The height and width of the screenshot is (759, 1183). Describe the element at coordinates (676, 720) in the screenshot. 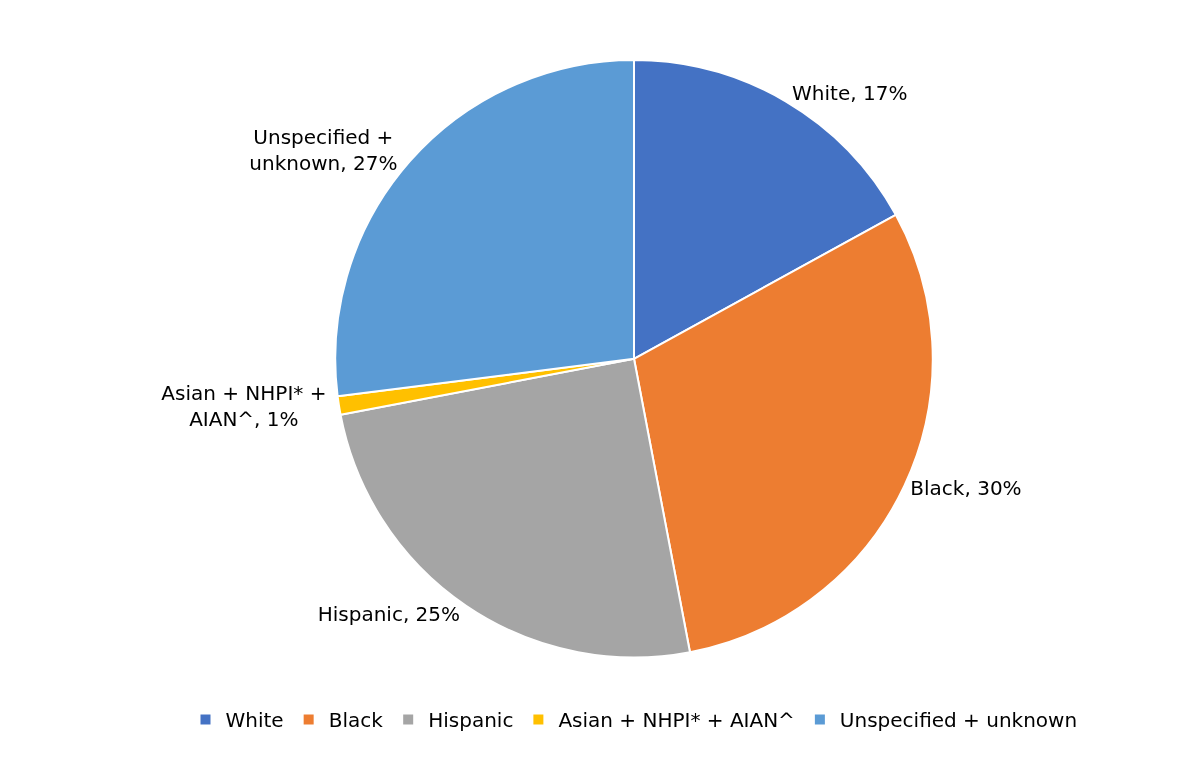

I see `legend-label: Asian + NHPI* + AIAN^` at that location.